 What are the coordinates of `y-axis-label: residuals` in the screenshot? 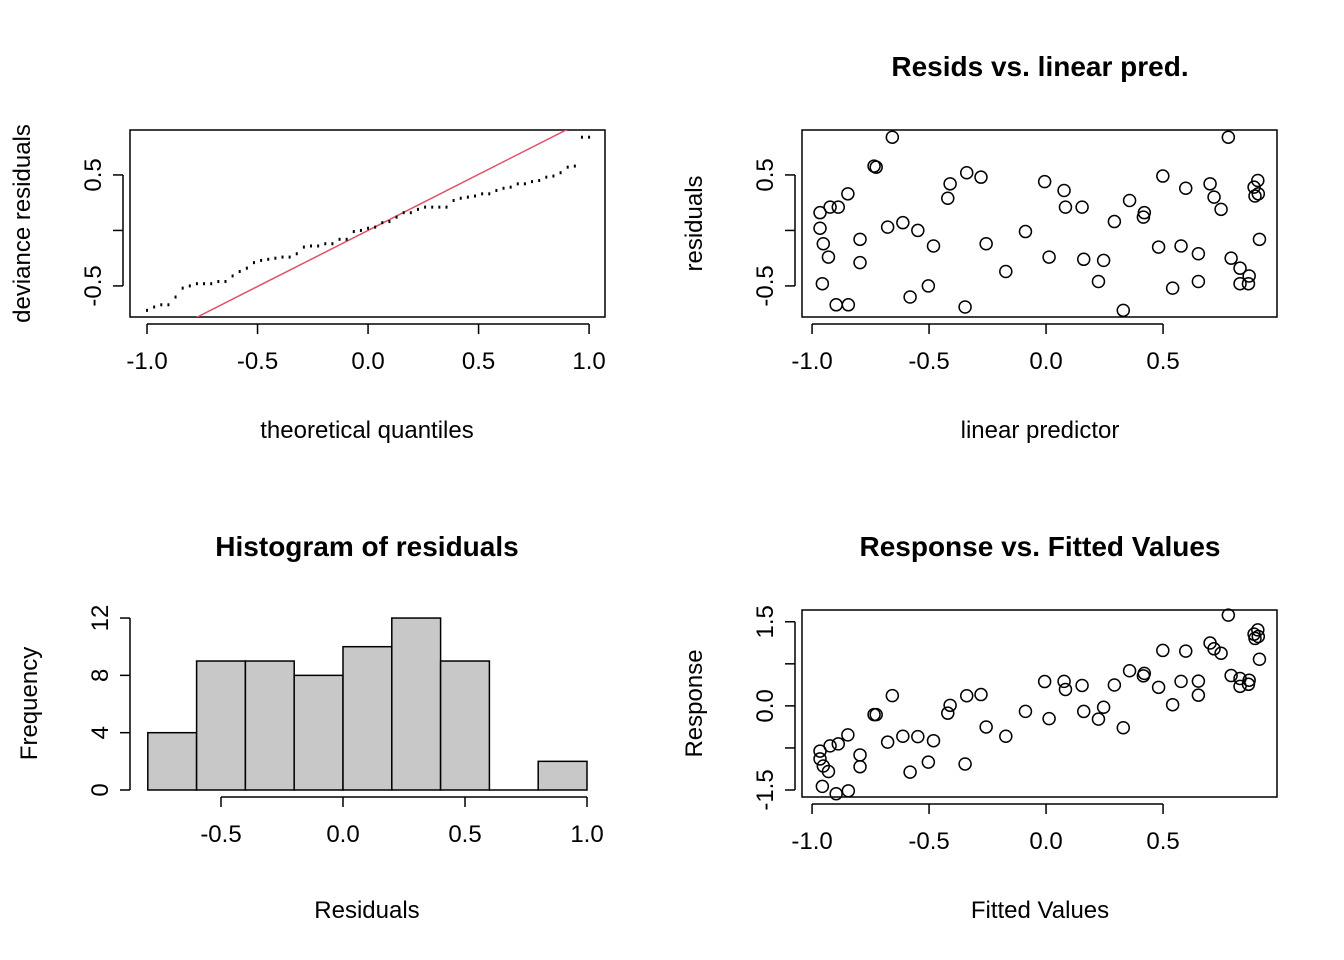 It's located at (694, 223).